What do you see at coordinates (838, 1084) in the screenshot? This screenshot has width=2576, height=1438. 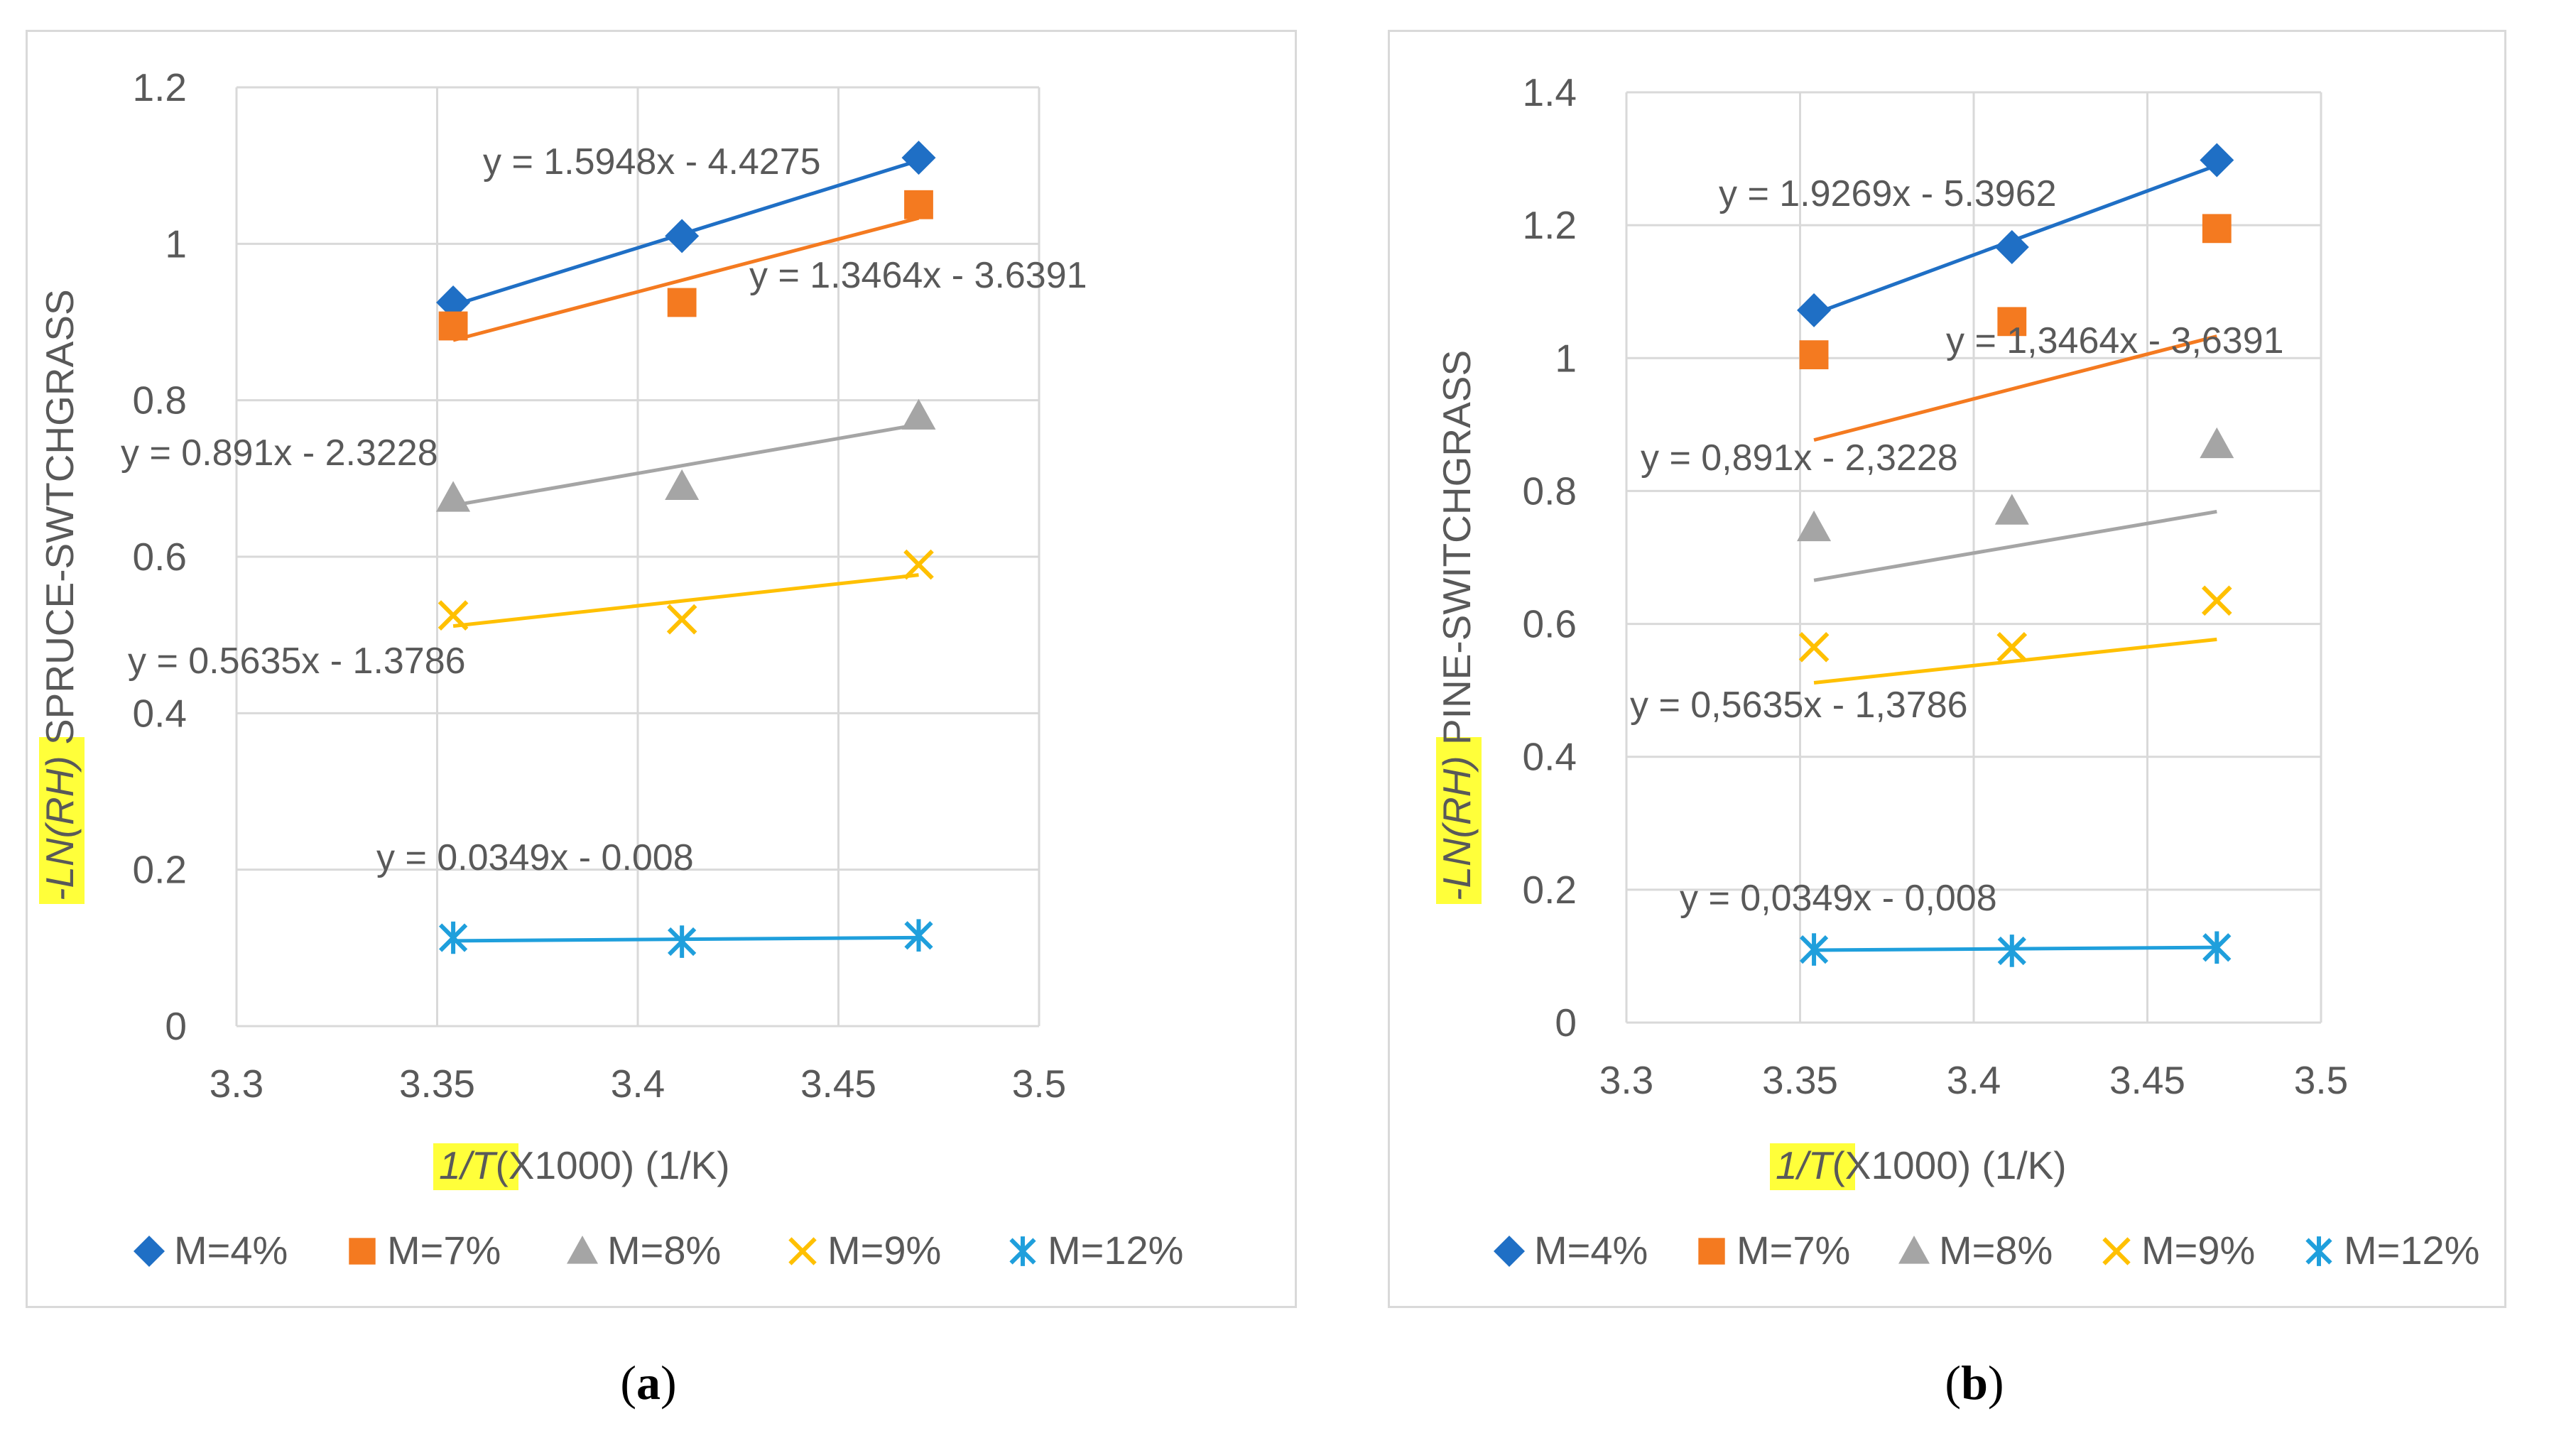 I see `x-tick-label: 3.45` at bounding box center [838, 1084].